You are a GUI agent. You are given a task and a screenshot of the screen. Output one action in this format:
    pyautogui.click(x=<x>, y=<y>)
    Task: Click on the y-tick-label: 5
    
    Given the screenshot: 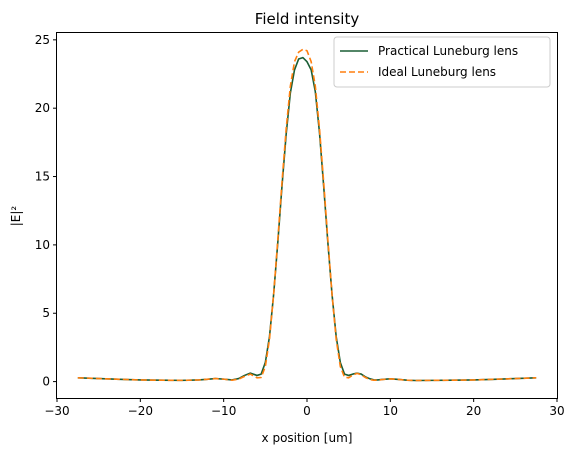 What is the action you would take?
    pyautogui.click(x=46, y=313)
    